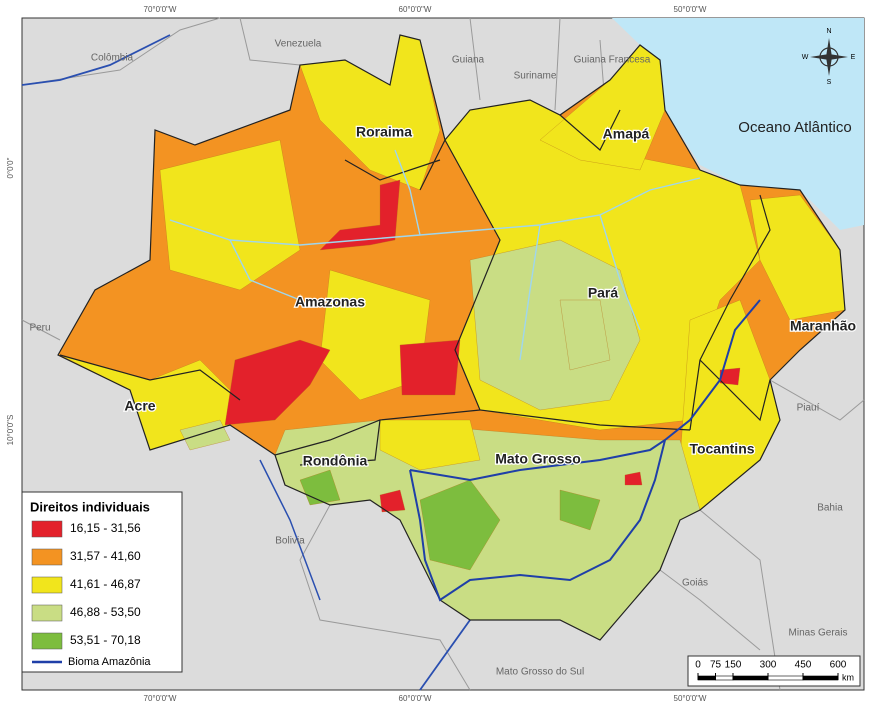 The image size is (886, 708). I want to click on state-label: Acre, so click(139, 406).